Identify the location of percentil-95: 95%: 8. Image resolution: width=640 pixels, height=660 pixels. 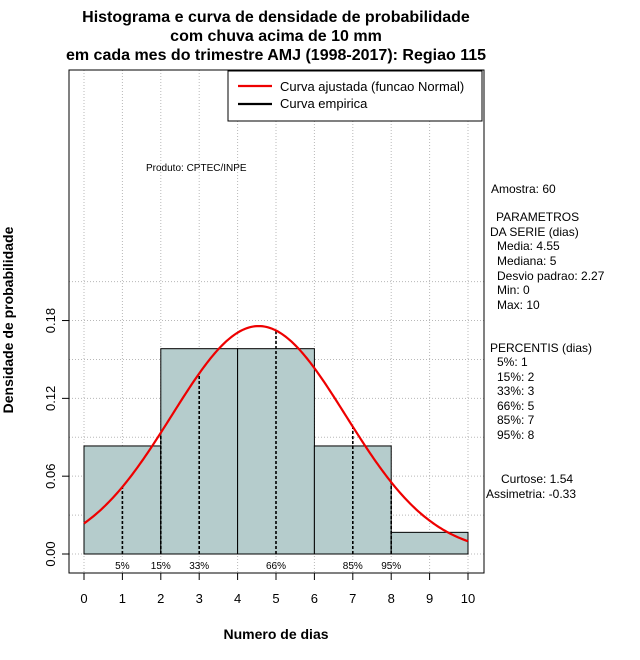
(516, 435).